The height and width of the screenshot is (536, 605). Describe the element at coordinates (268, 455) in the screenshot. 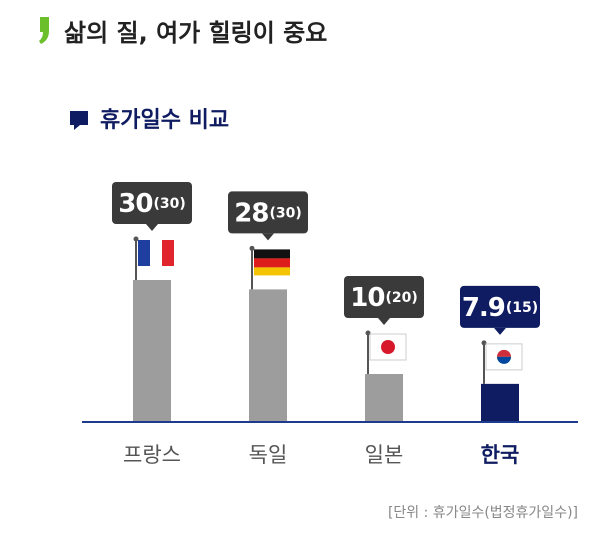

I see `x-tick-label: 독일` at that location.